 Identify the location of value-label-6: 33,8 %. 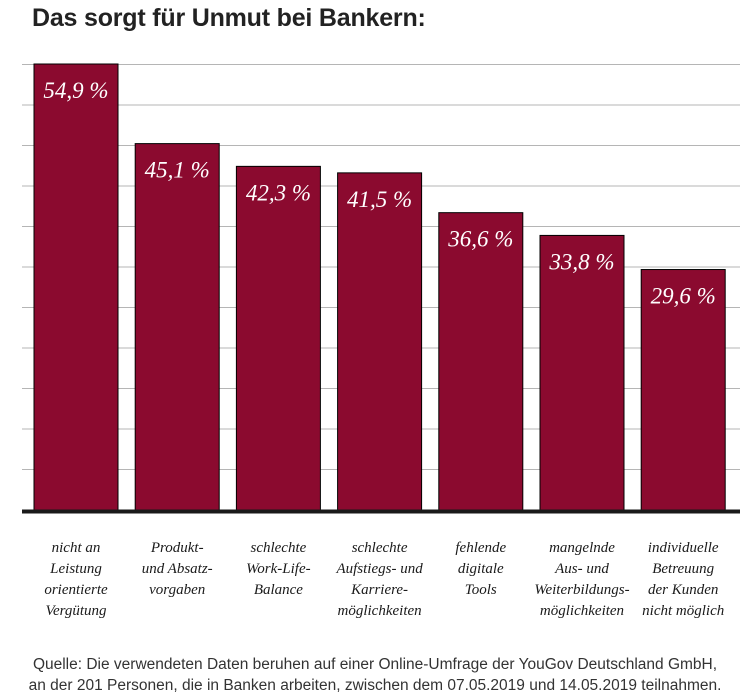
(581, 261).